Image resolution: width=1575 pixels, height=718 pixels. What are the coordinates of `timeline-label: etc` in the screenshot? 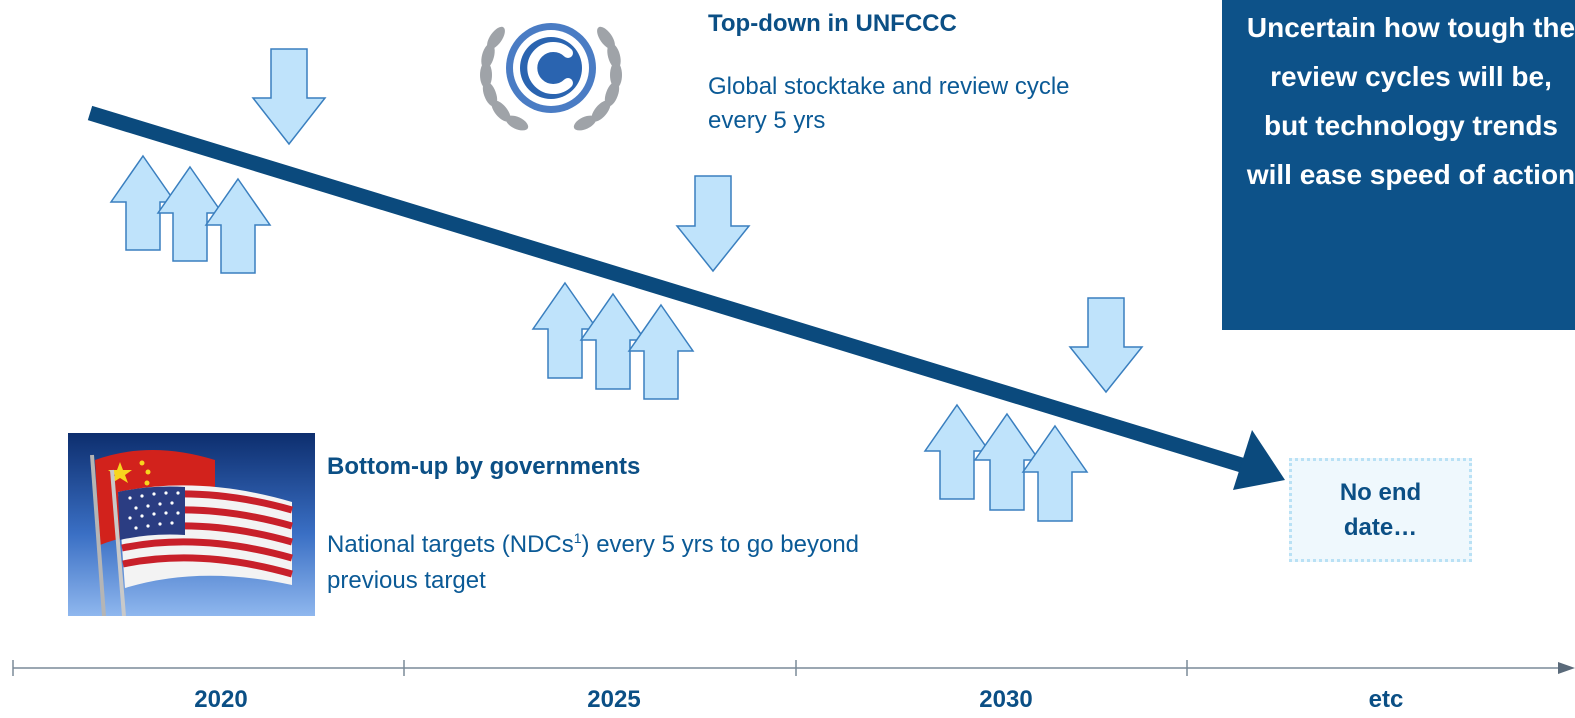 It's located at (1386, 699).